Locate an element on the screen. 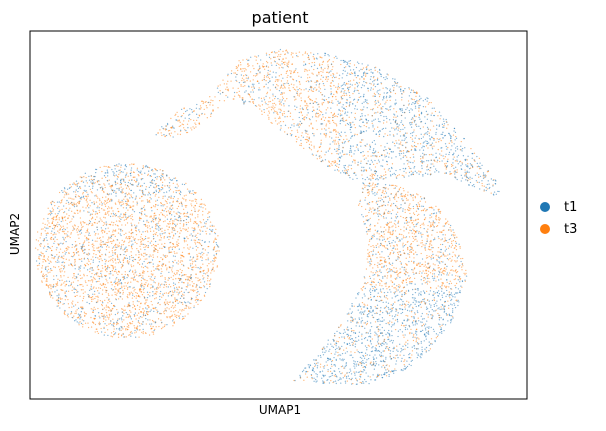 The image size is (606, 431). scatter-point-t3-2085 is located at coordinates (151, 301).